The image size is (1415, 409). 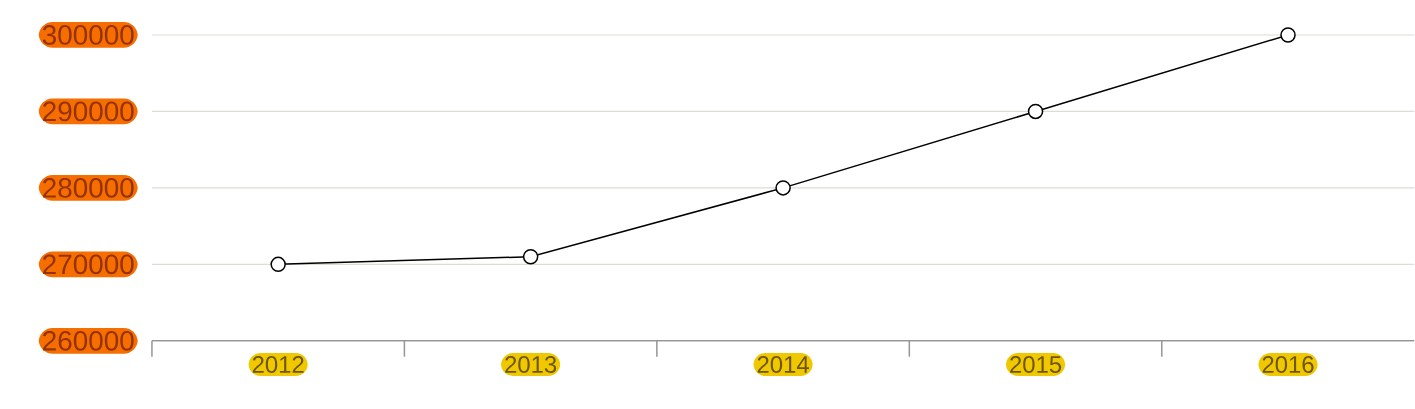 I want to click on y-tick-label: 260000, so click(x=88, y=341).